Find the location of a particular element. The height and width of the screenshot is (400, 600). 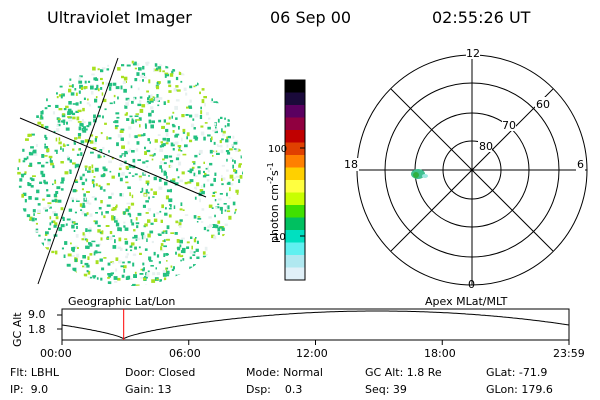

glon-info: GLon: 179.6 is located at coordinates (519, 389).